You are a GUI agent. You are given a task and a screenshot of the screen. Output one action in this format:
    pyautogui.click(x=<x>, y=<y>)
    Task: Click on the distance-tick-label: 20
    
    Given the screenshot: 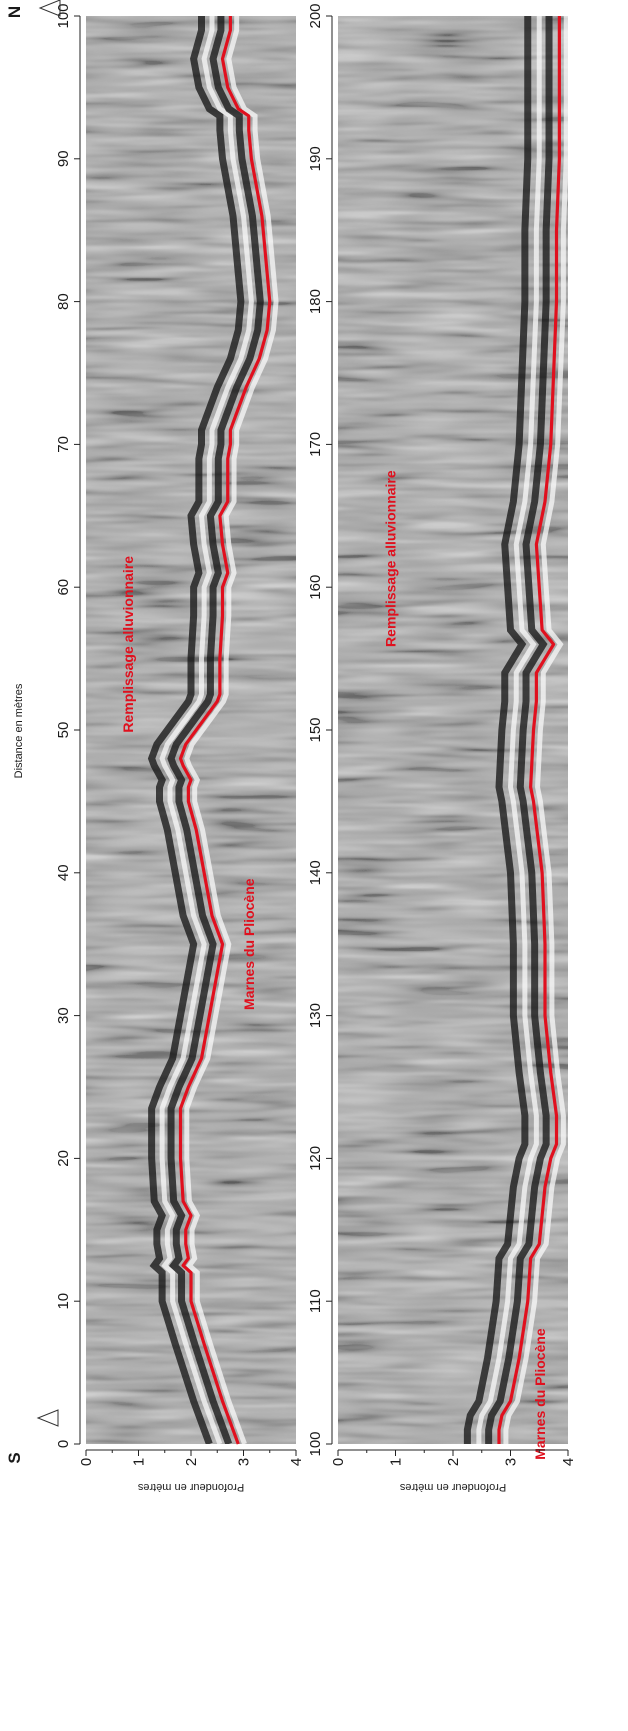 What is the action you would take?
    pyautogui.click(x=63, y=1158)
    